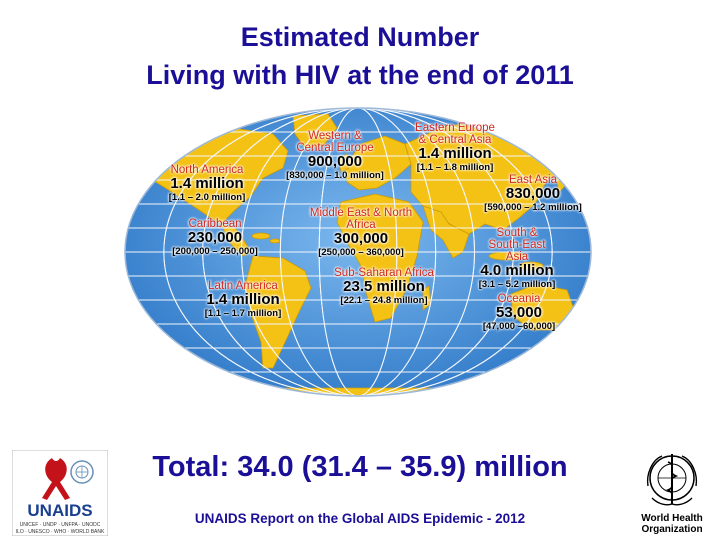 The height and width of the screenshot is (541, 720). I want to click on region-value: 53,000, so click(519, 312).